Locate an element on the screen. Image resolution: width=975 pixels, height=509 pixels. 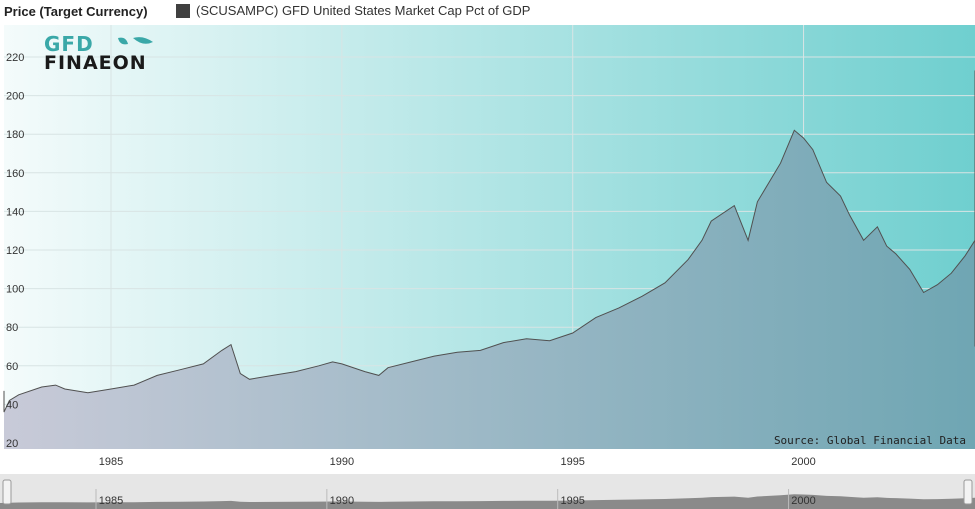
y-tick-label: 100 is located at coordinates (15, 290).